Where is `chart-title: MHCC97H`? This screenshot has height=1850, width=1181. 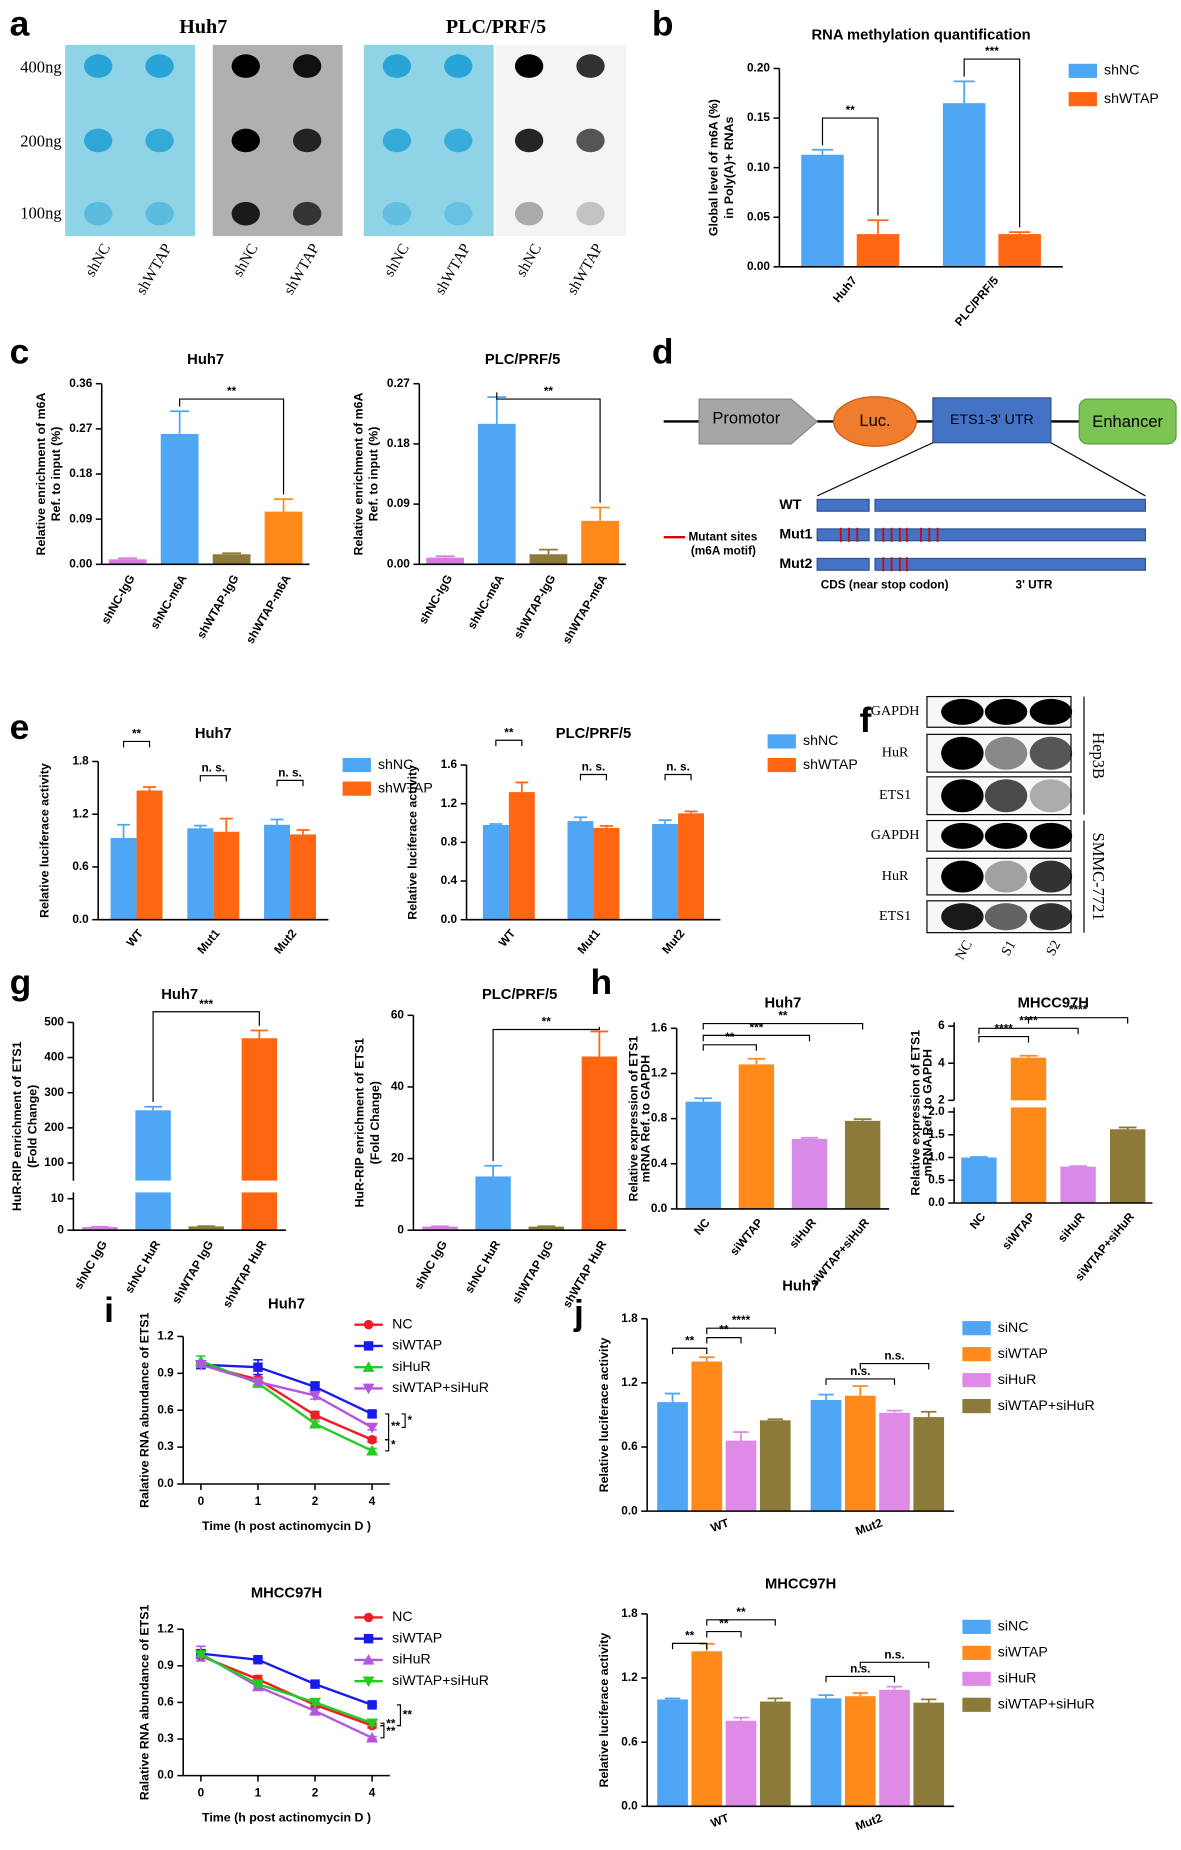
chart-title: MHCC97H is located at coordinates (286, 1594).